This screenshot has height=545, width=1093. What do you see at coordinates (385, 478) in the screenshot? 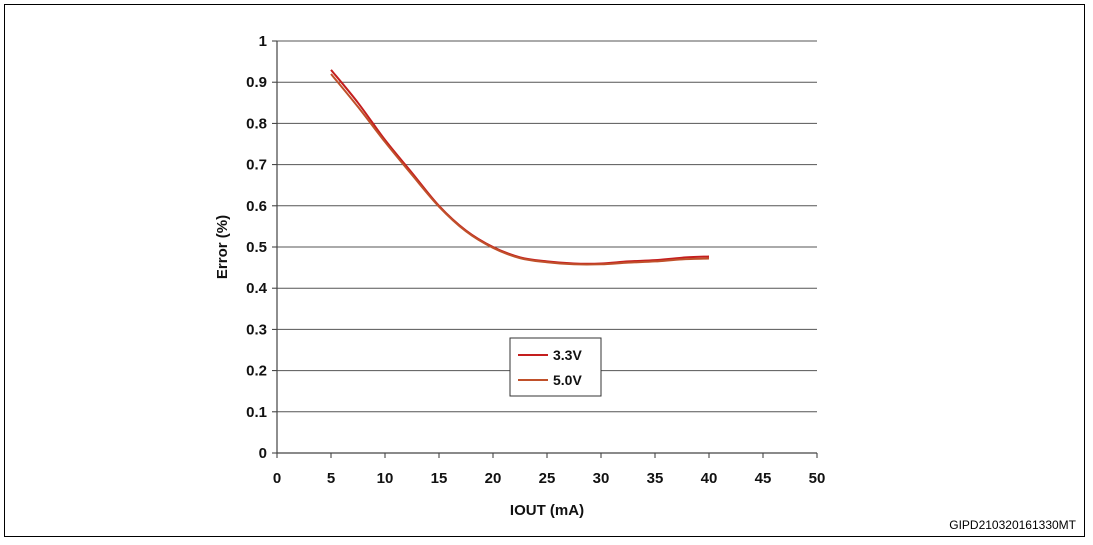
I see `x-tick-label: 10` at bounding box center [385, 478].